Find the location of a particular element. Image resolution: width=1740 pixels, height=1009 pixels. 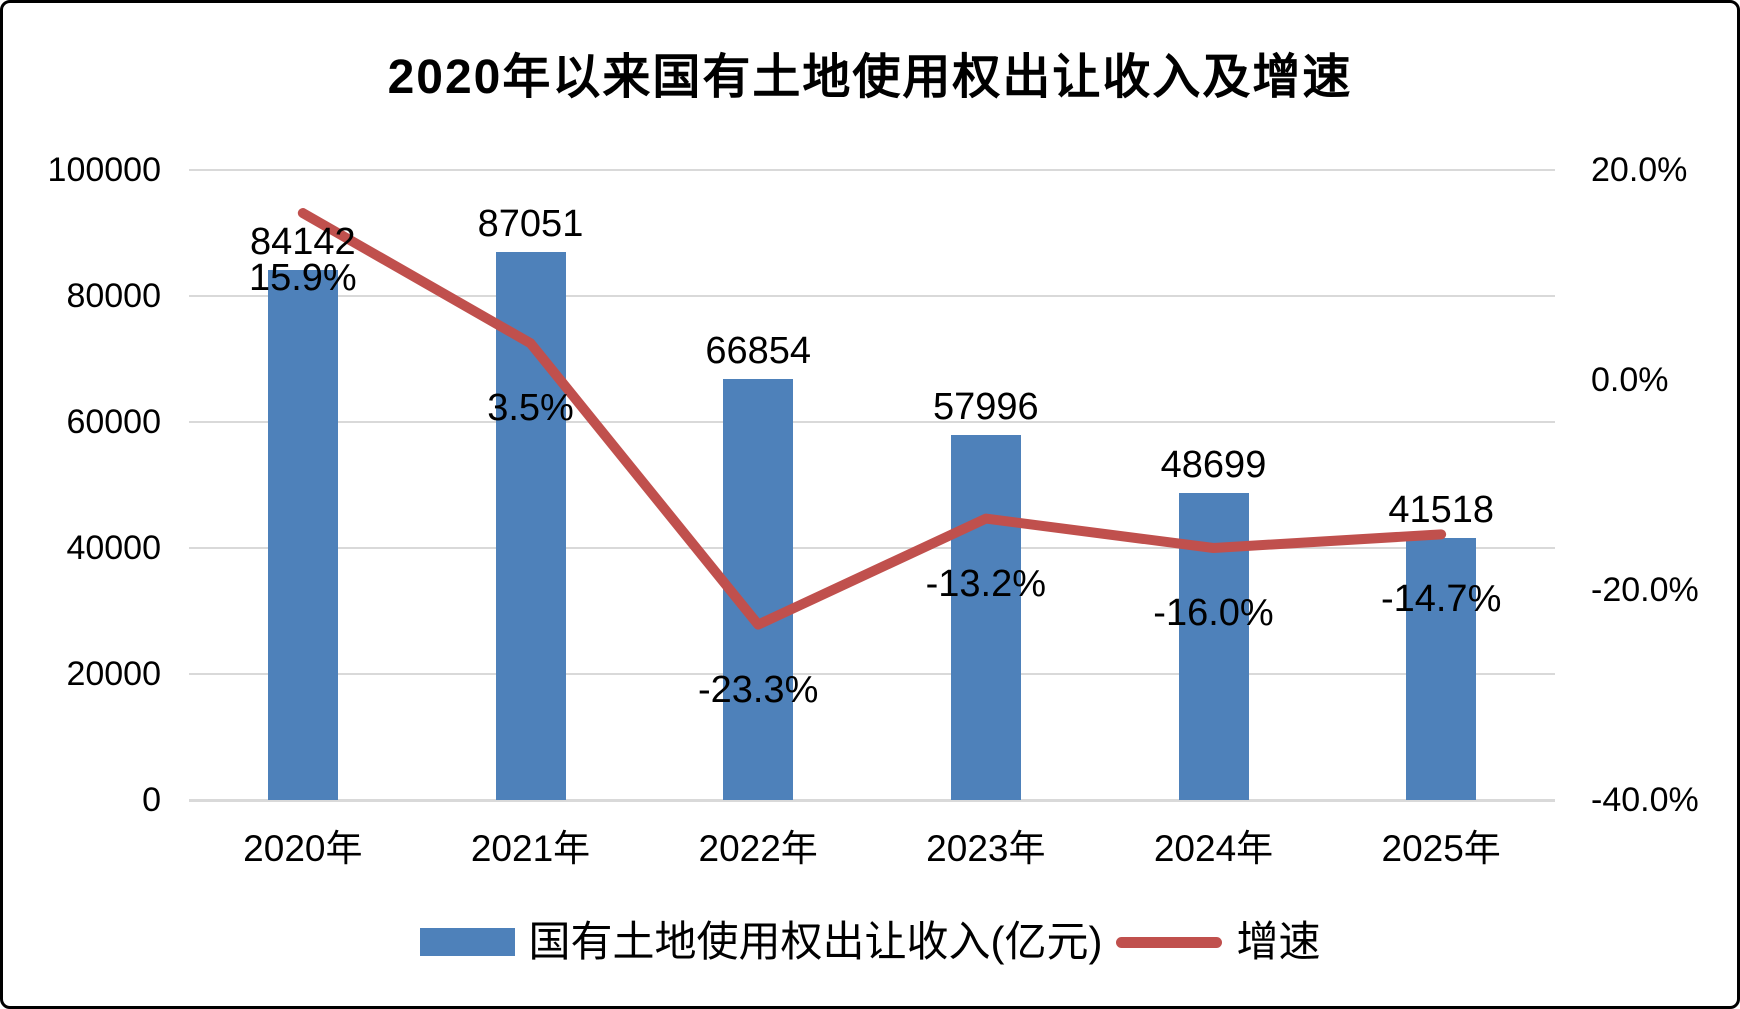

y-axis-tick-left: 100000 is located at coordinates (104, 170).